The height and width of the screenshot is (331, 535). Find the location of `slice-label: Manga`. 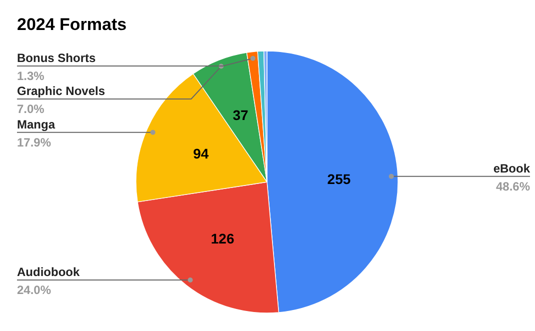

slice-label: Manga is located at coordinates (36, 124).